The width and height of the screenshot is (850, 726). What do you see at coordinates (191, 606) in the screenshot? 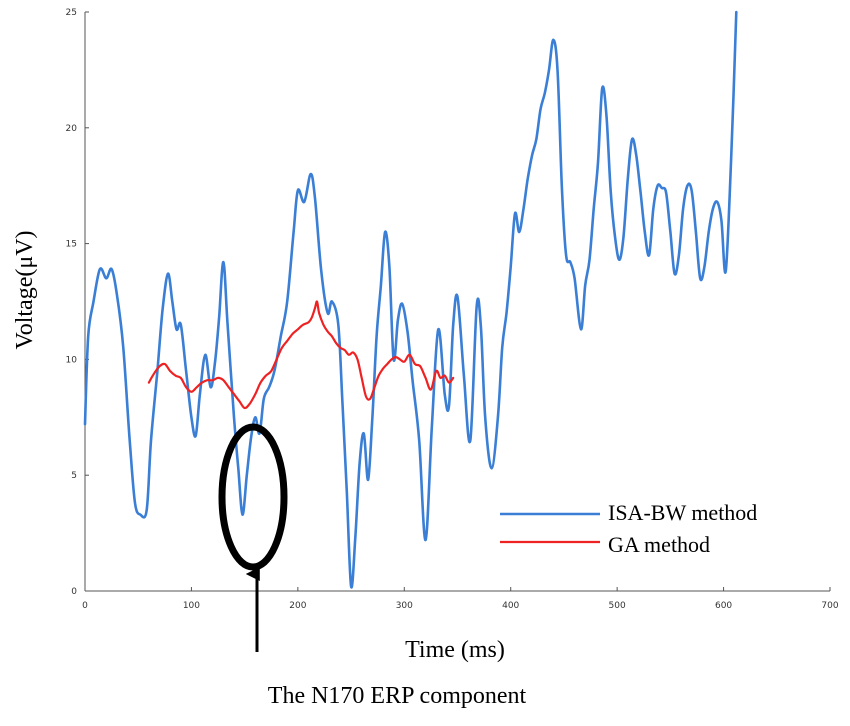
I see `x-tick-label: 100` at bounding box center [191, 606].